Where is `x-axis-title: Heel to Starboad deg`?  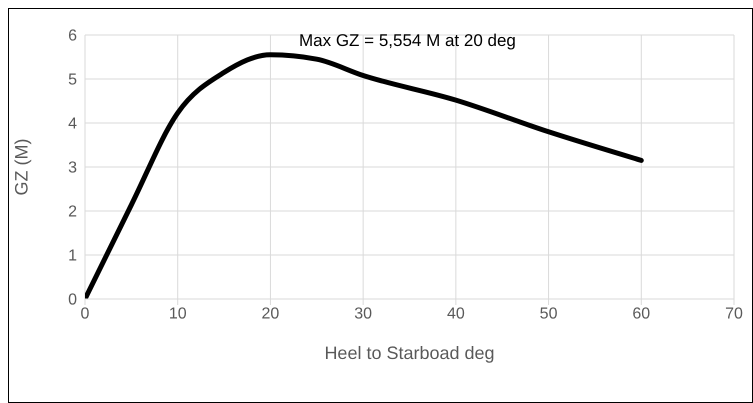
x-axis-title: Heel to Starboad deg is located at coordinates (409, 353).